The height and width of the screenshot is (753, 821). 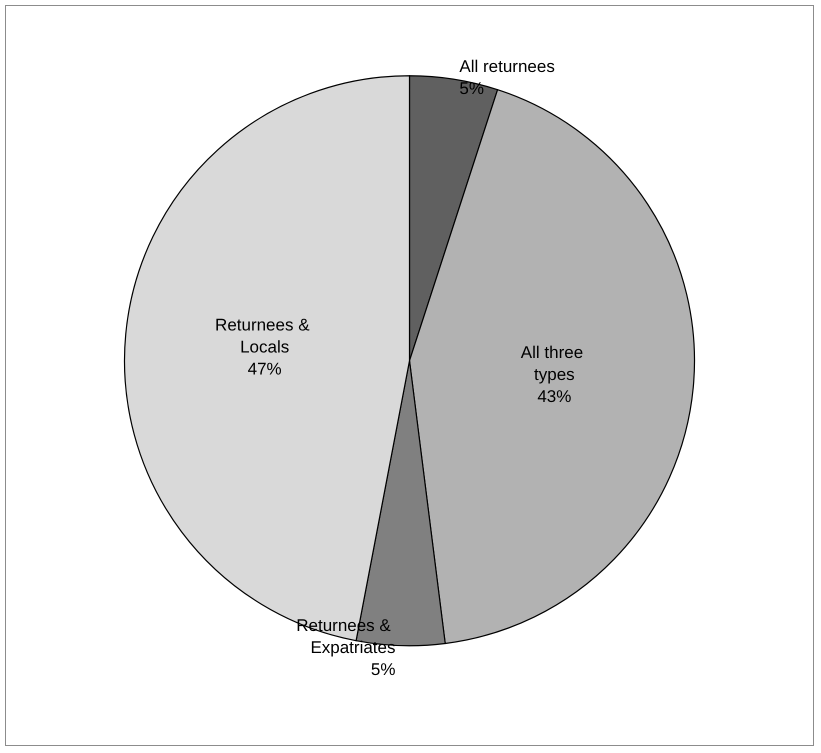 What do you see at coordinates (554, 396) in the screenshot?
I see `data-label: 43%` at bounding box center [554, 396].